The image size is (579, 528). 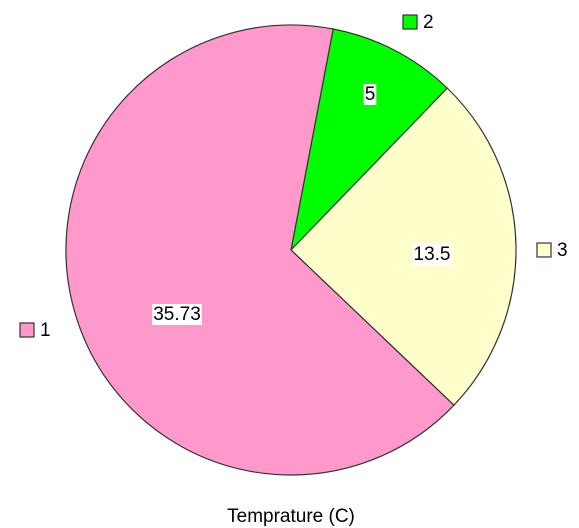 What do you see at coordinates (45, 330) in the screenshot?
I see `legend-label: 1` at bounding box center [45, 330].